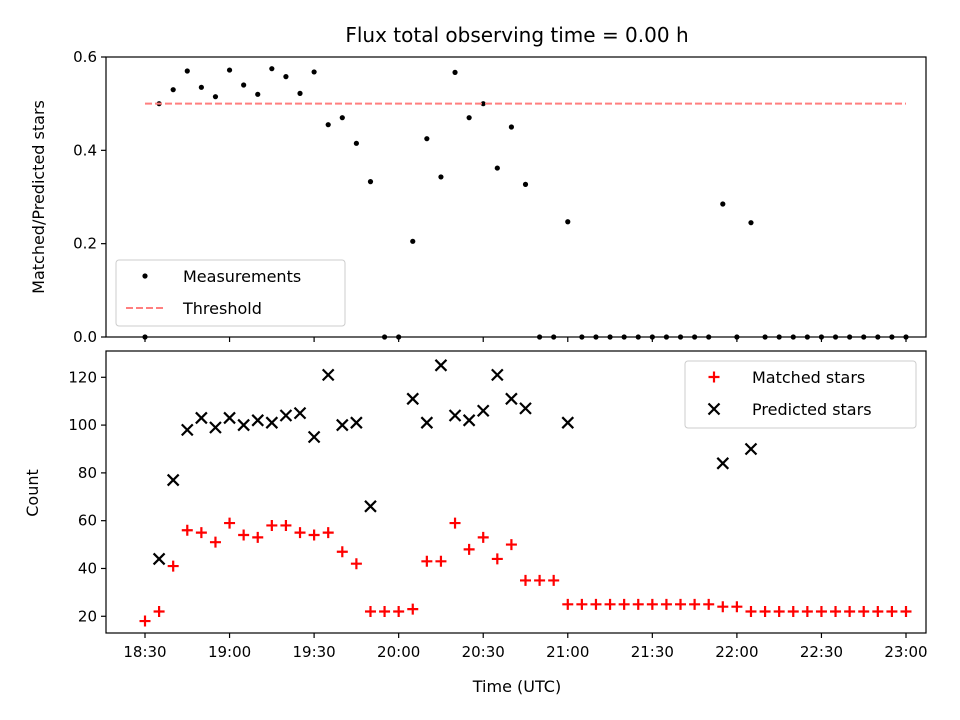 This screenshot has height=720, width=960. What do you see at coordinates (38, 197) in the screenshot?
I see `top-y-axis-label: Matched/Predicted stars` at bounding box center [38, 197].